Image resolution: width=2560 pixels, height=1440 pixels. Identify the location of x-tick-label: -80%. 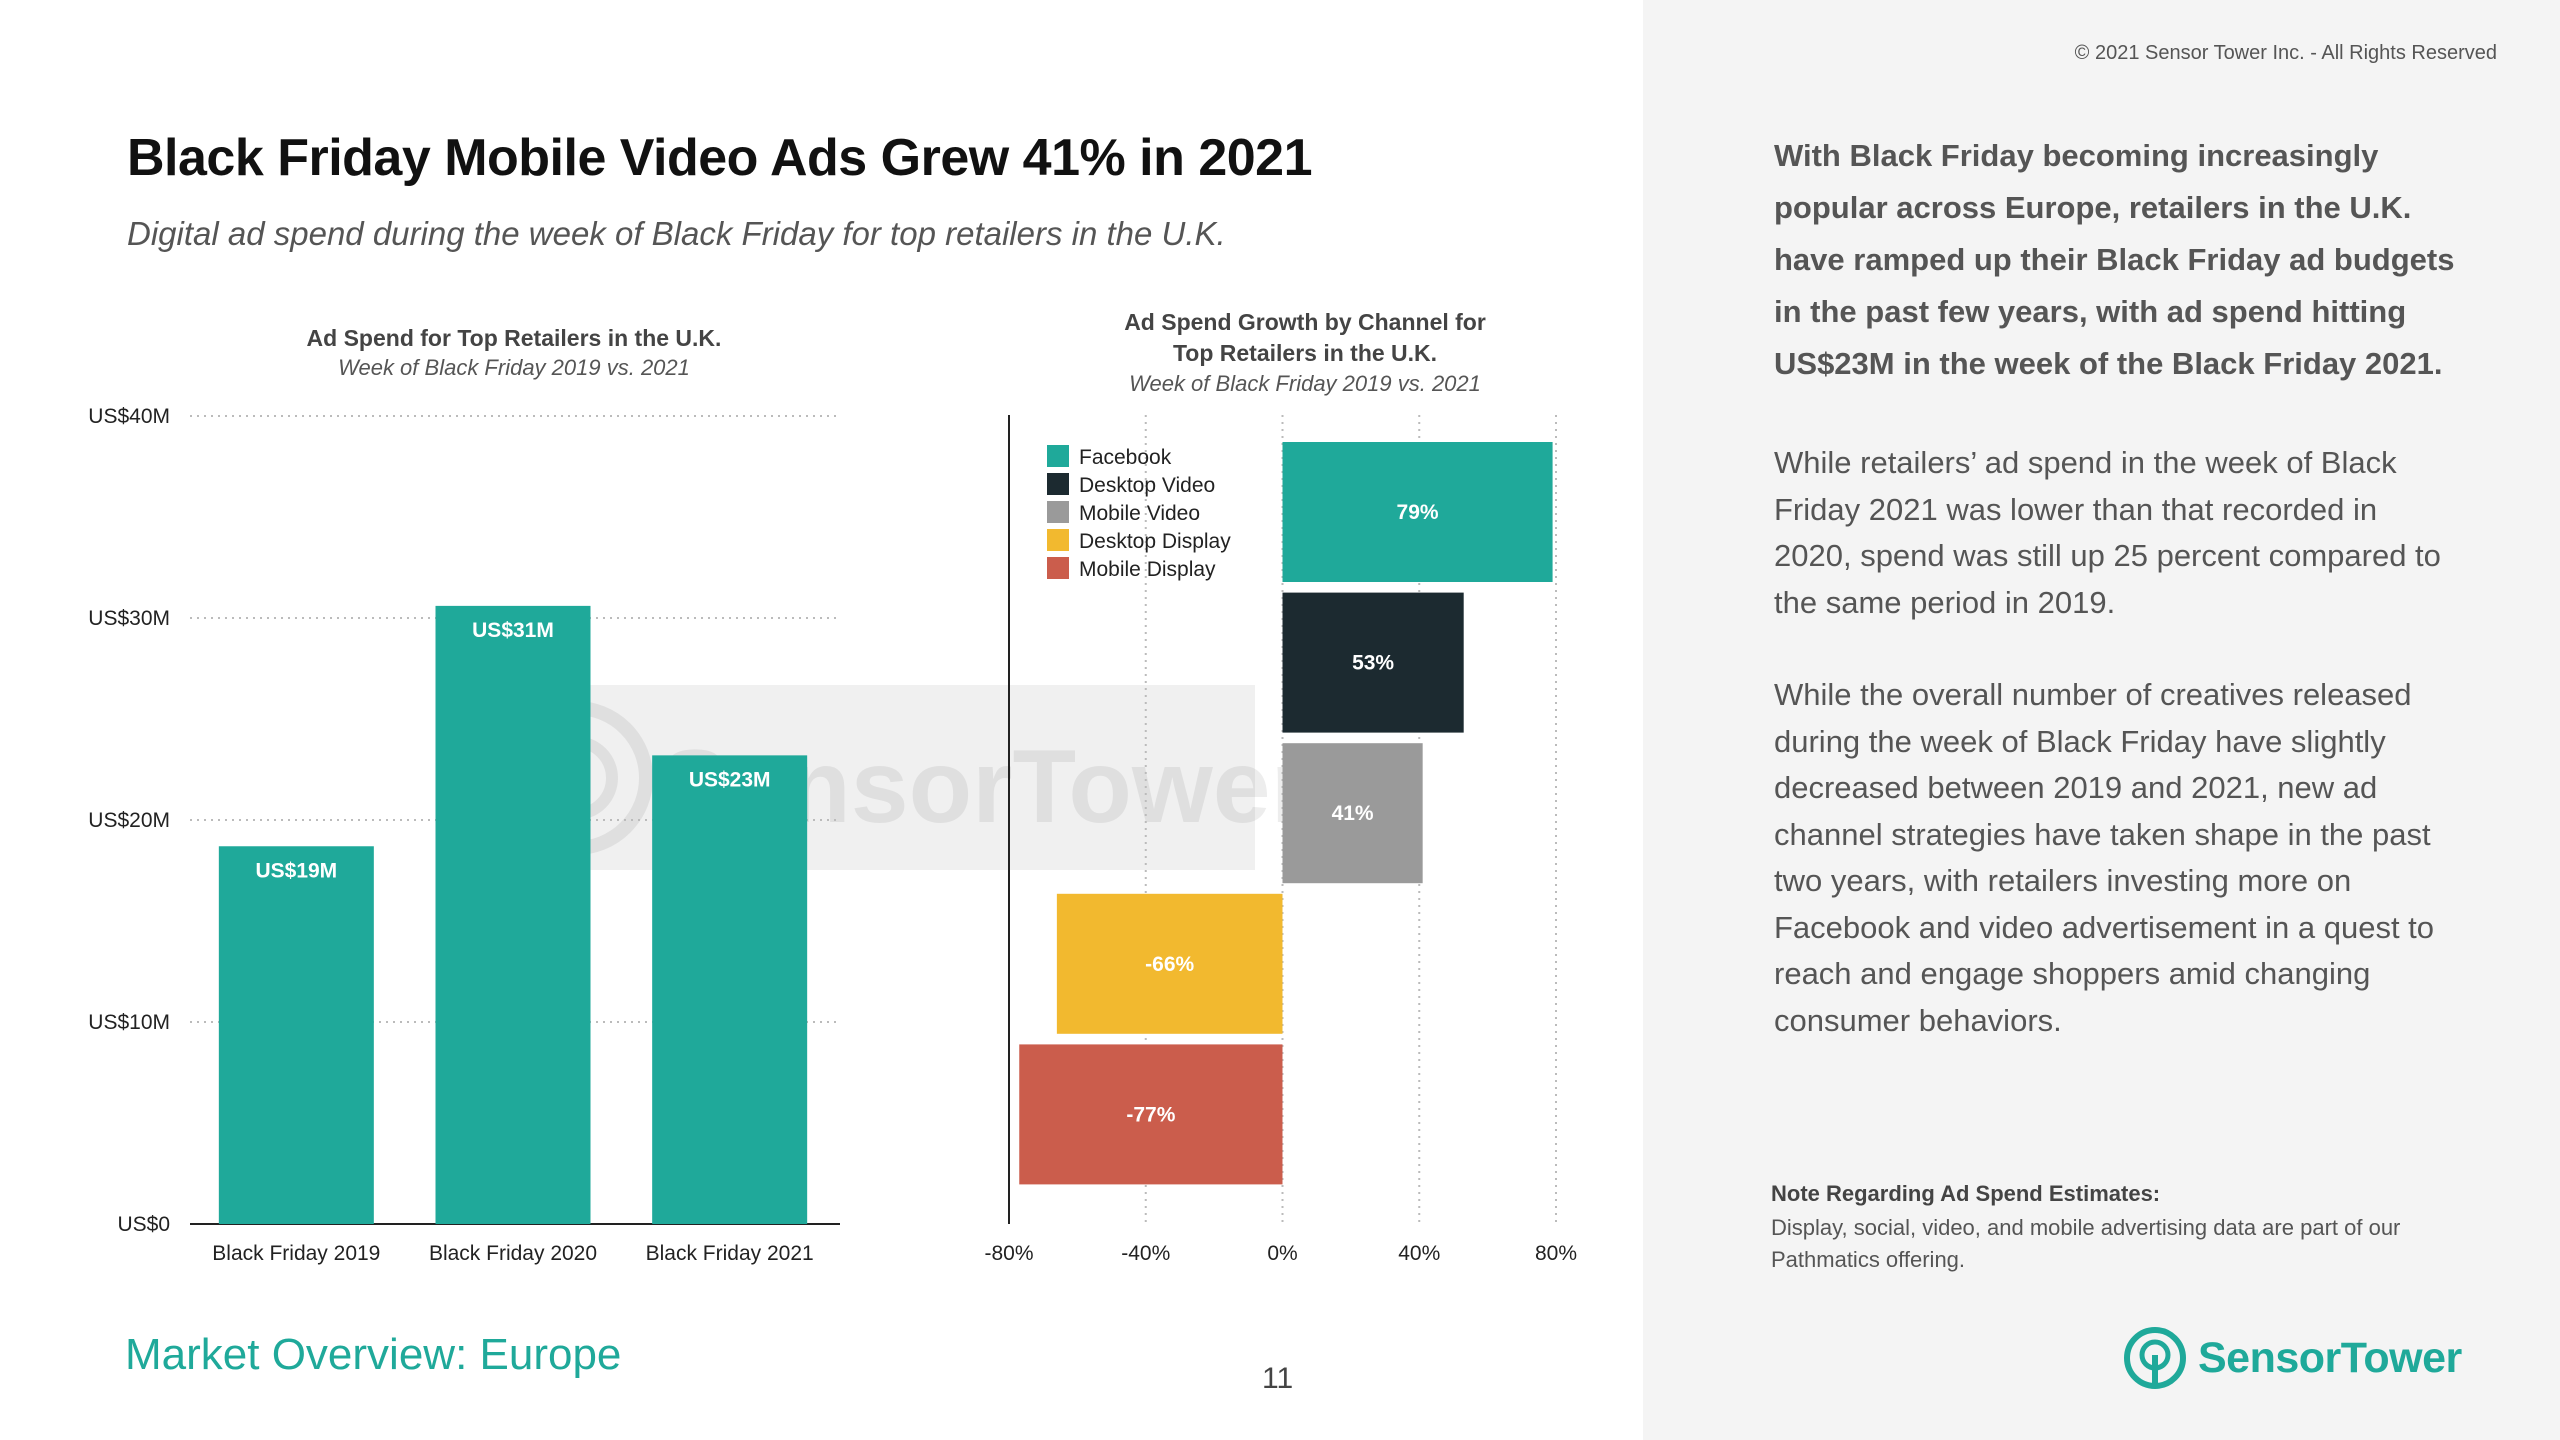
(1008, 1253).